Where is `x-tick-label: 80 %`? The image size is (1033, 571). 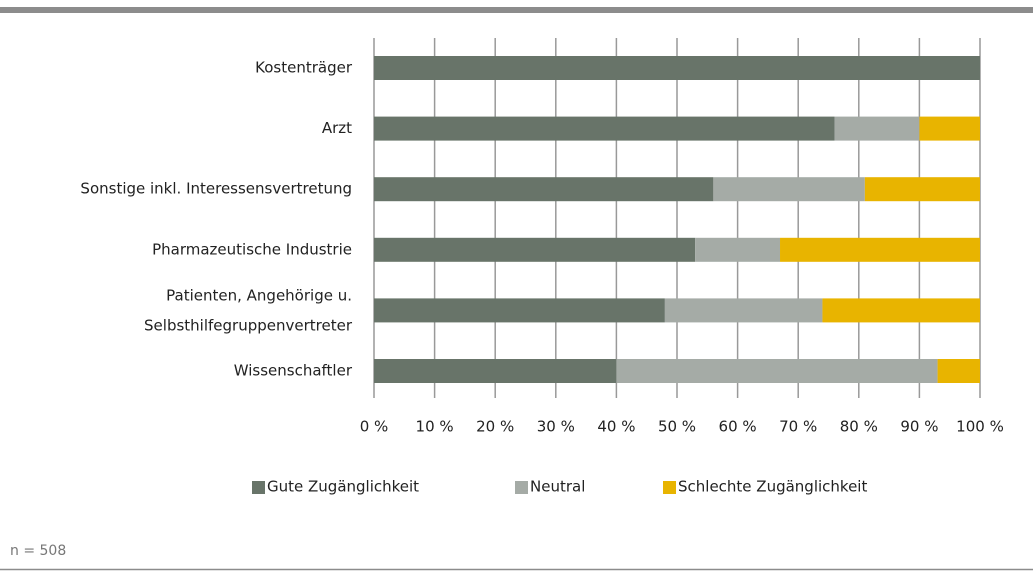
x-tick-label: 80 % is located at coordinates (859, 427).